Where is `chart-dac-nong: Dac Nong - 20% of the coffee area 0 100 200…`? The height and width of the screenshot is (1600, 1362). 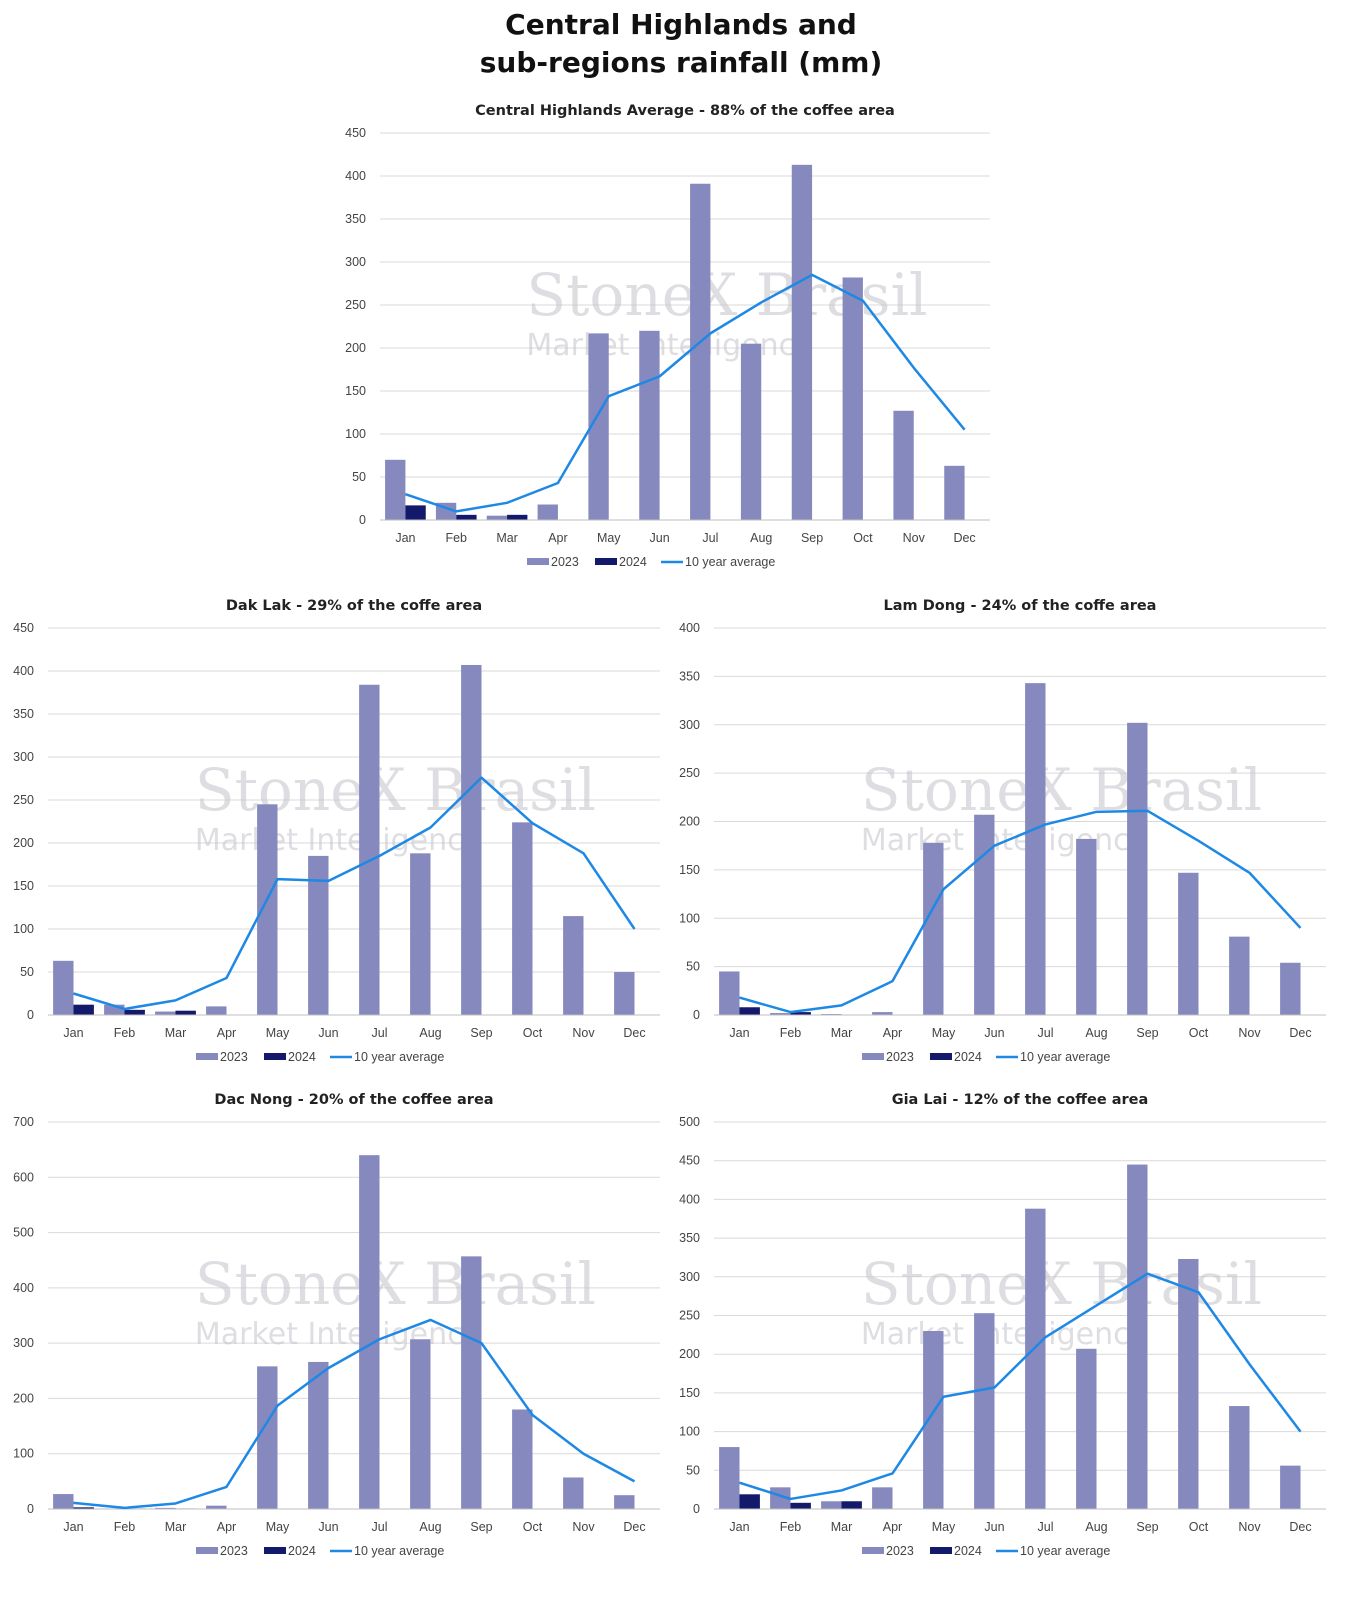 chart-dac-nong: Dac Nong - 20% of the coffee area 0 100 200… is located at coordinates (336, 1325).